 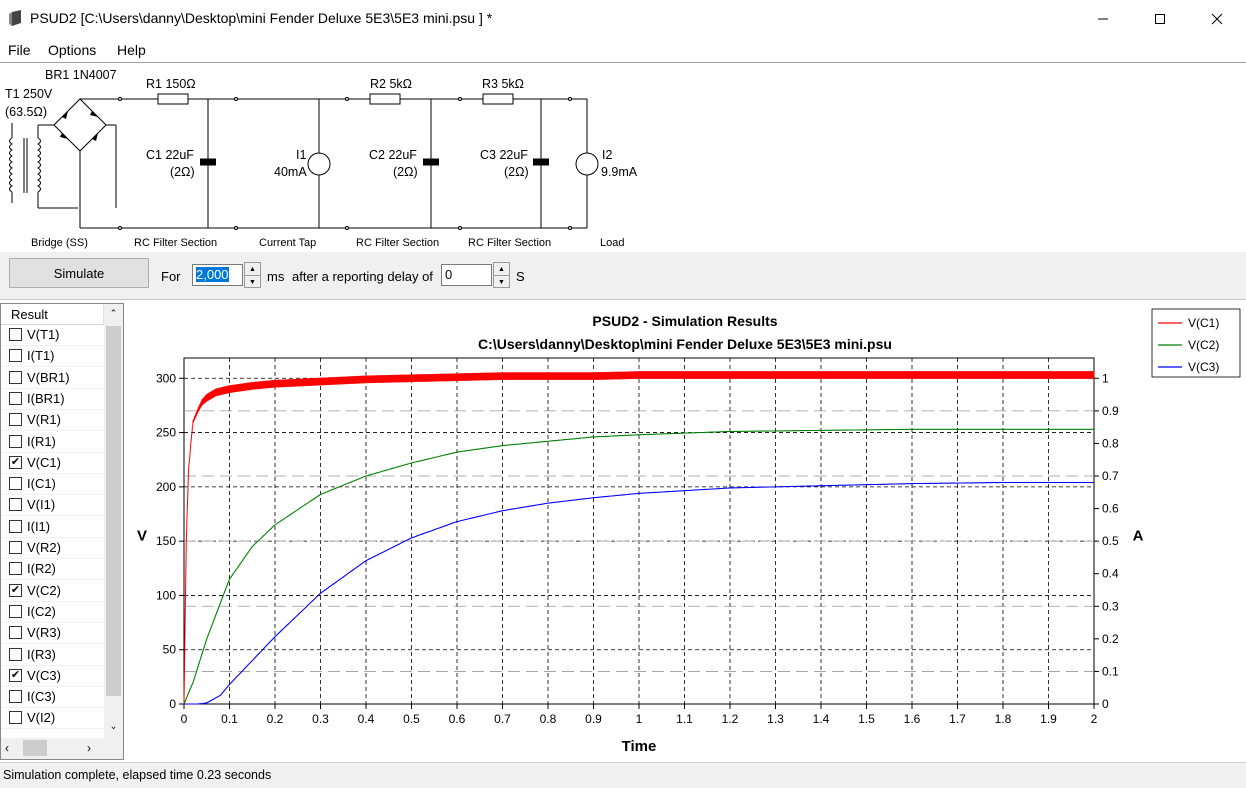 I want to click on result-row: I(C3), so click(x=52, y=698).